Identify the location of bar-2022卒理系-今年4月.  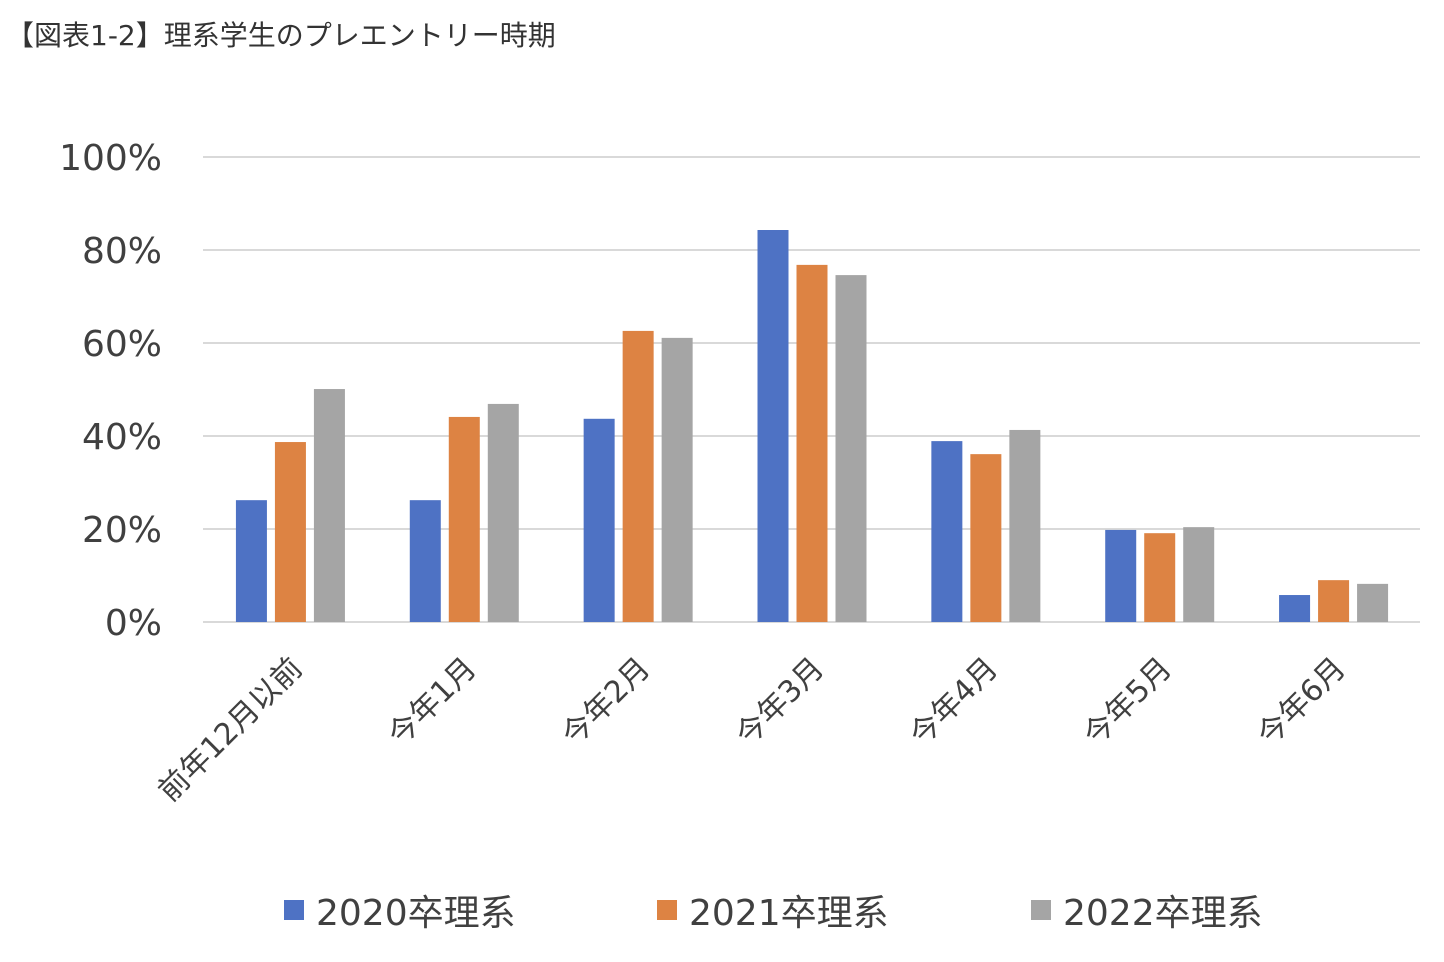
(1025, 525).